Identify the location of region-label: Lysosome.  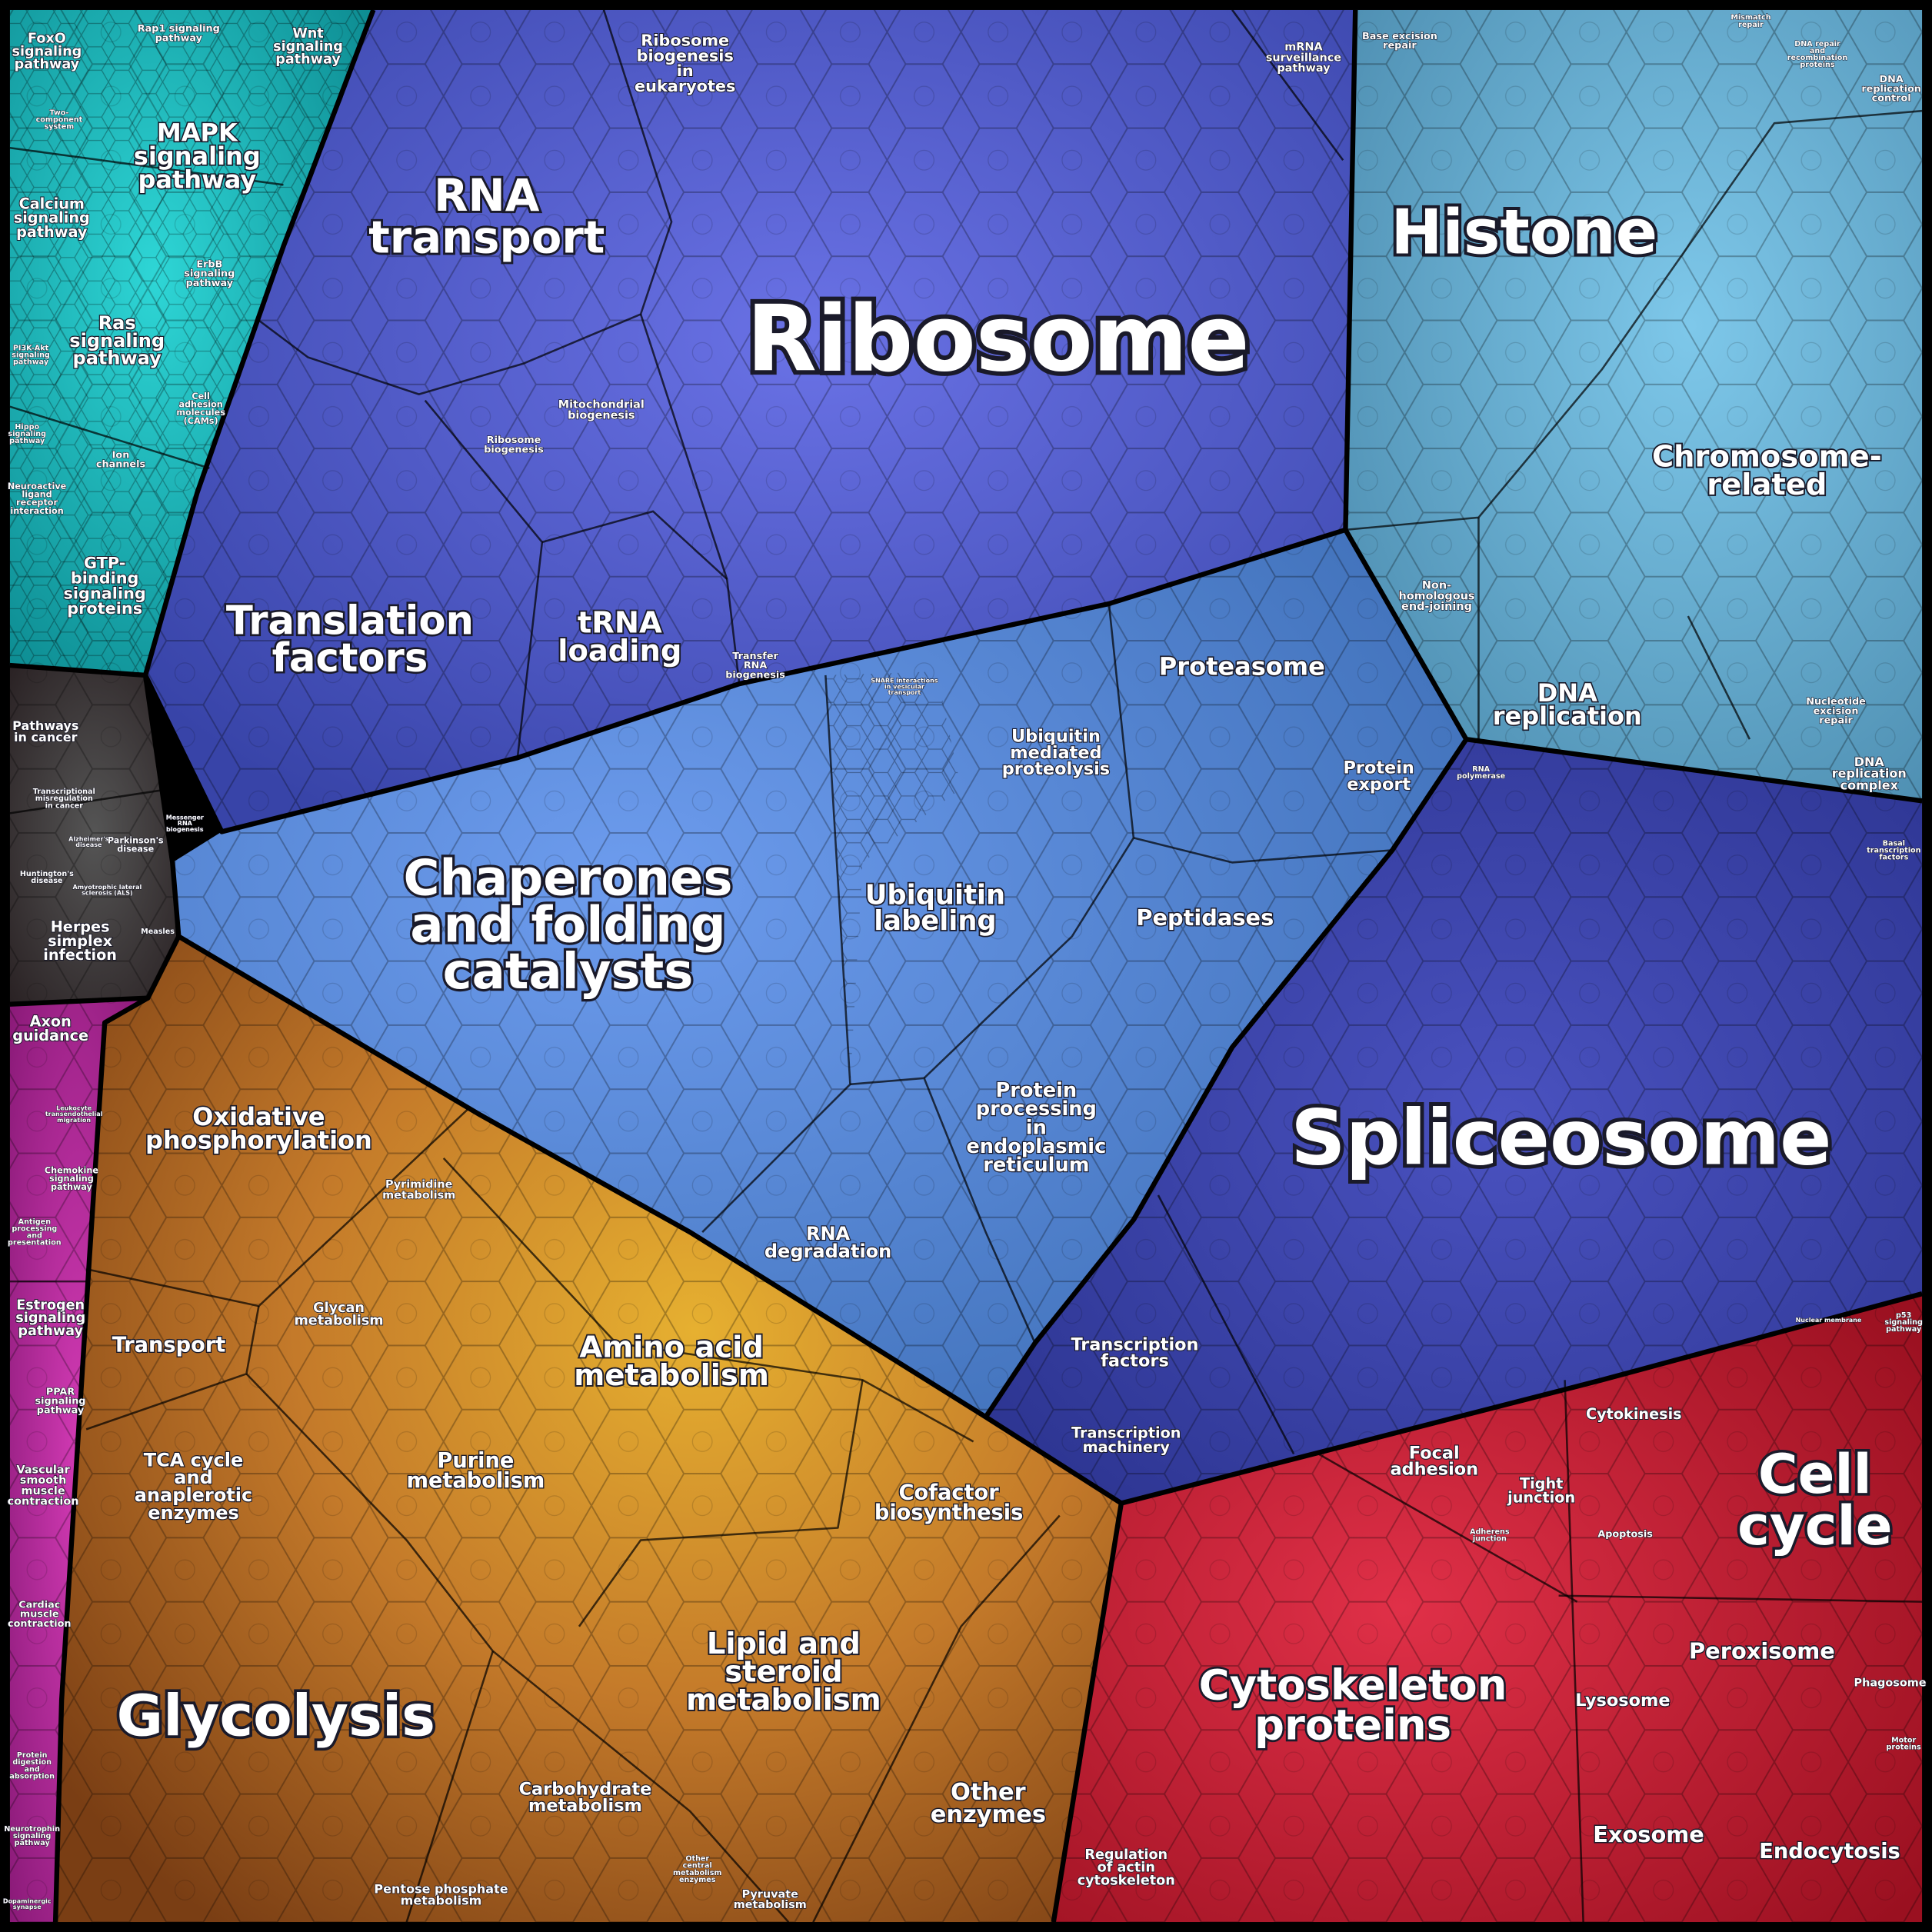
(1622, 1700).